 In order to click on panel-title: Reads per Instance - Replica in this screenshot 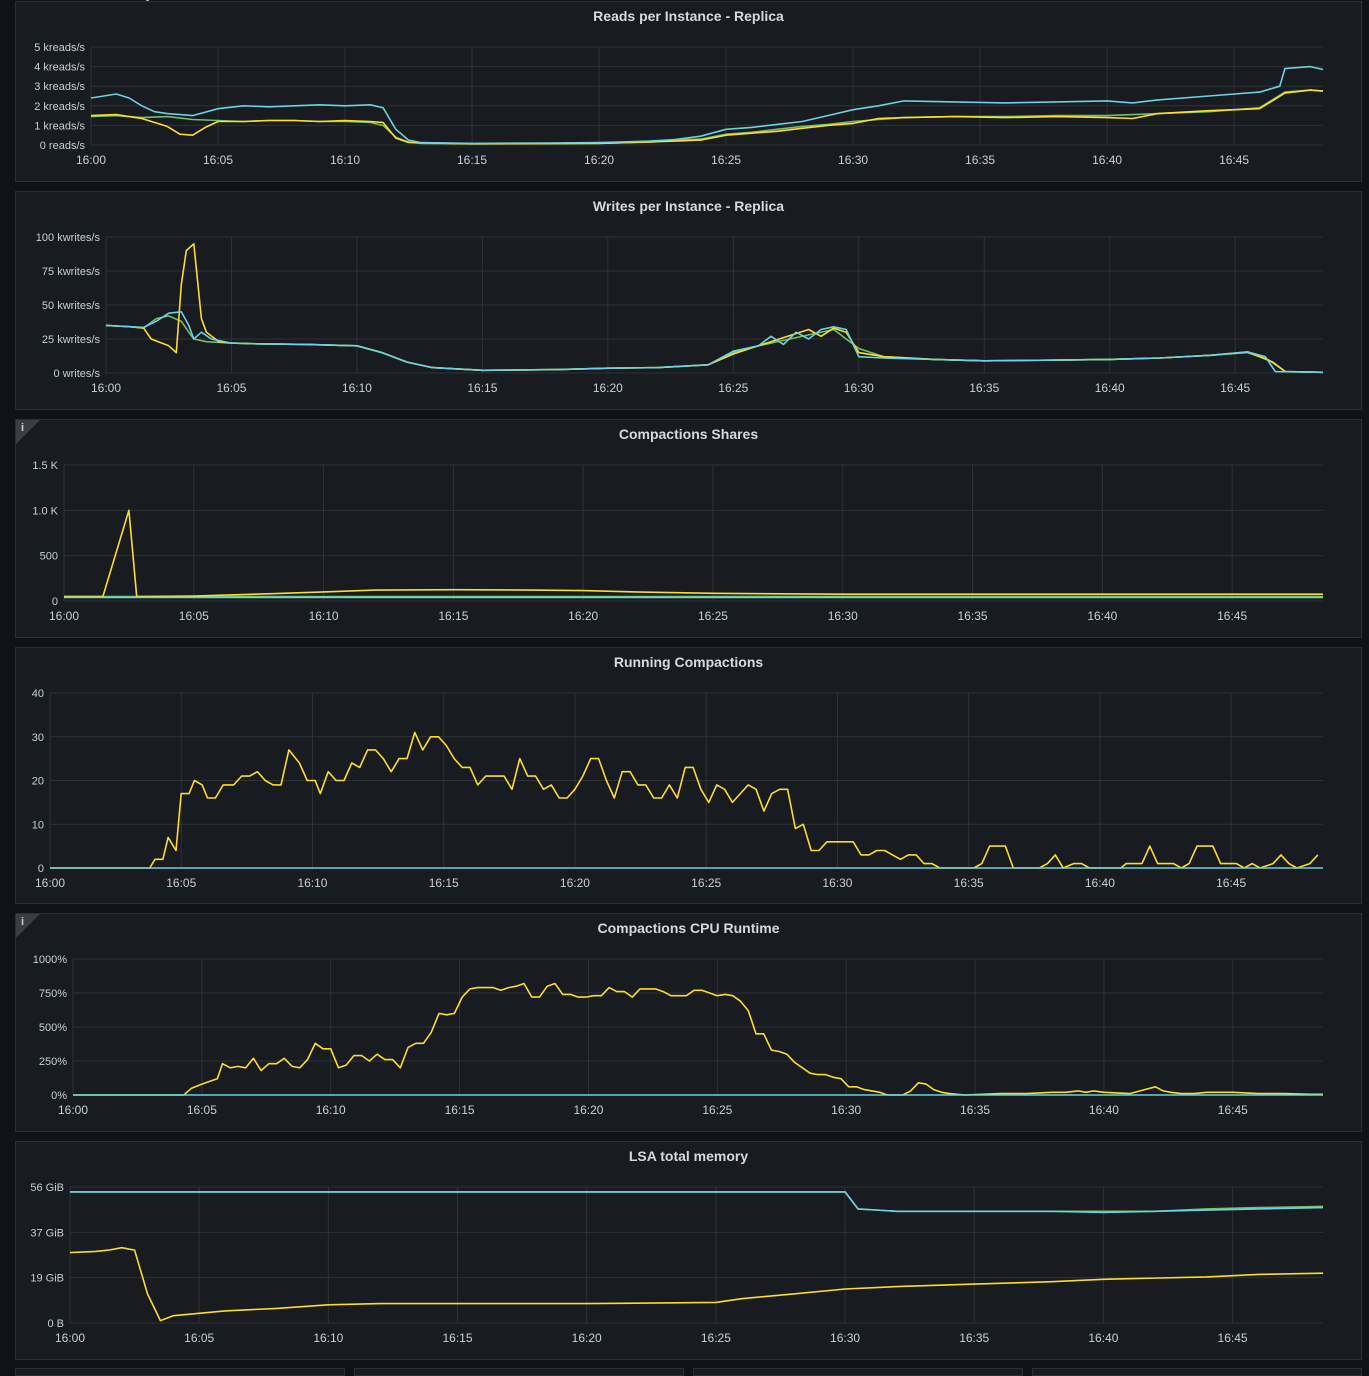, I will do `click(688, 16)`.